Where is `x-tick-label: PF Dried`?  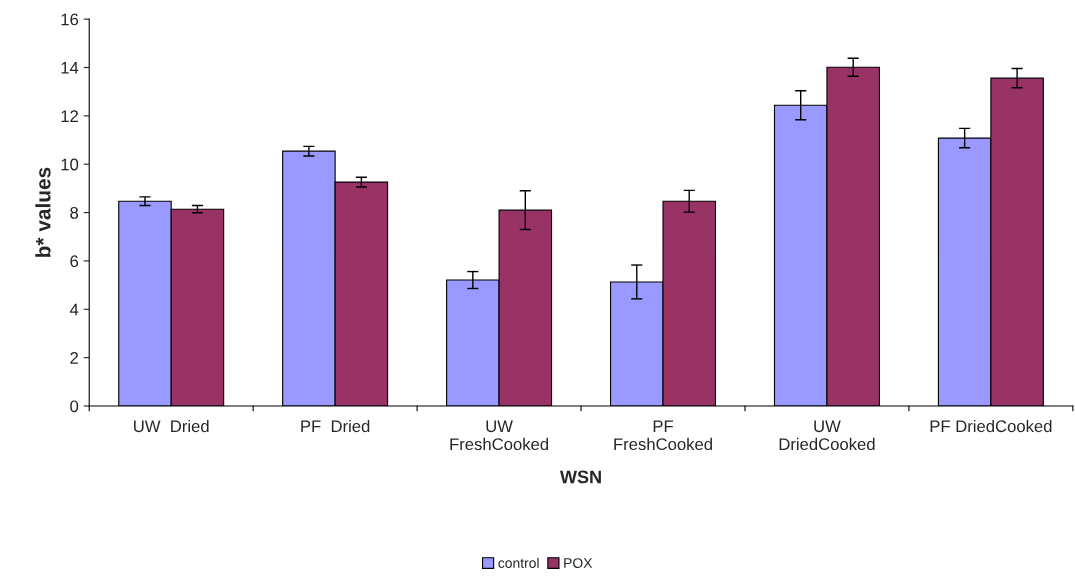
x-tick-label: PF Dried is located at coordinates (335, 426).